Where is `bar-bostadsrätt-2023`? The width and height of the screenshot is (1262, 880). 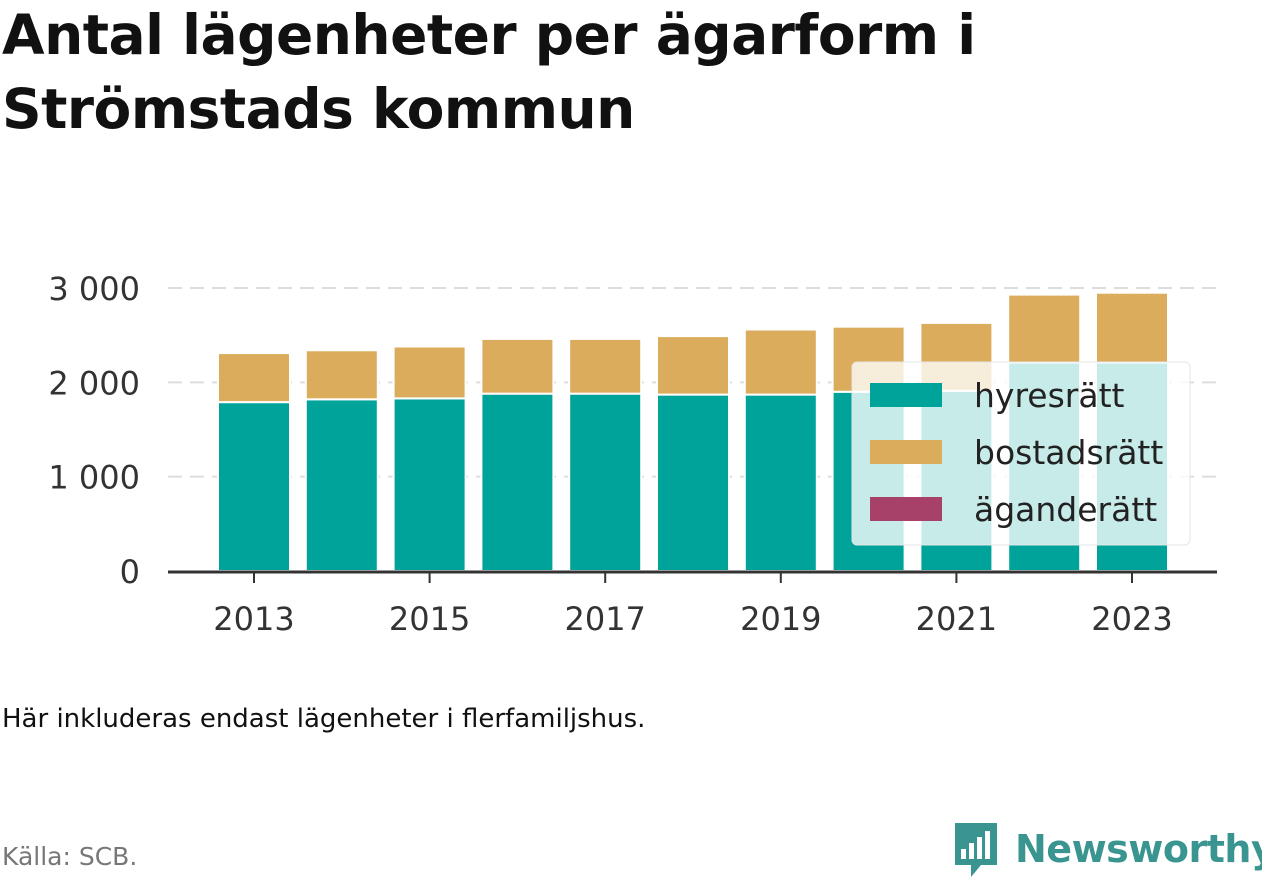 bar-bostadsrätt-2023 is located at coordinates (1132, 327).